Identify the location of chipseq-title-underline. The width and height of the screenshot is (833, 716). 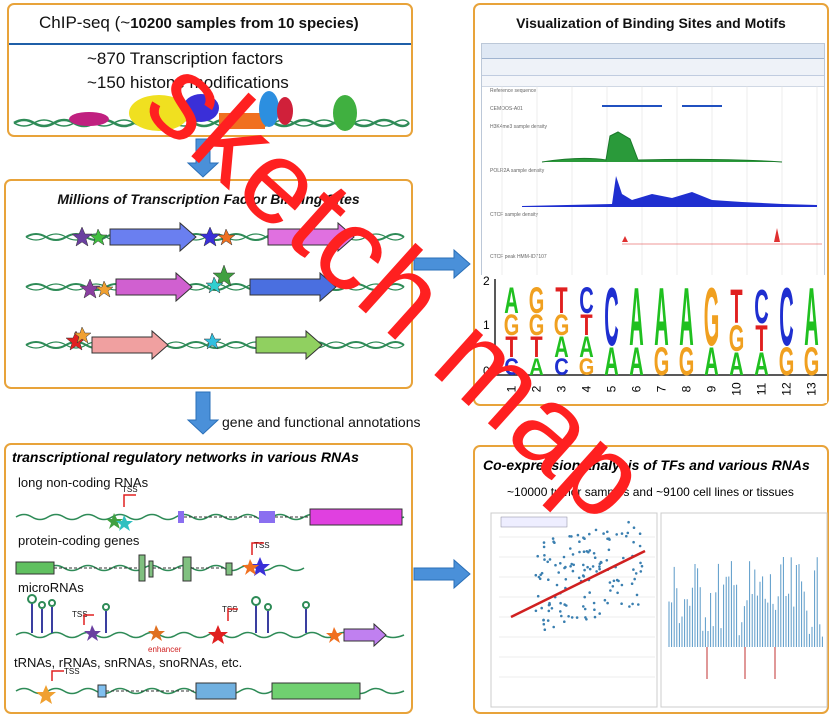
(210, 44).